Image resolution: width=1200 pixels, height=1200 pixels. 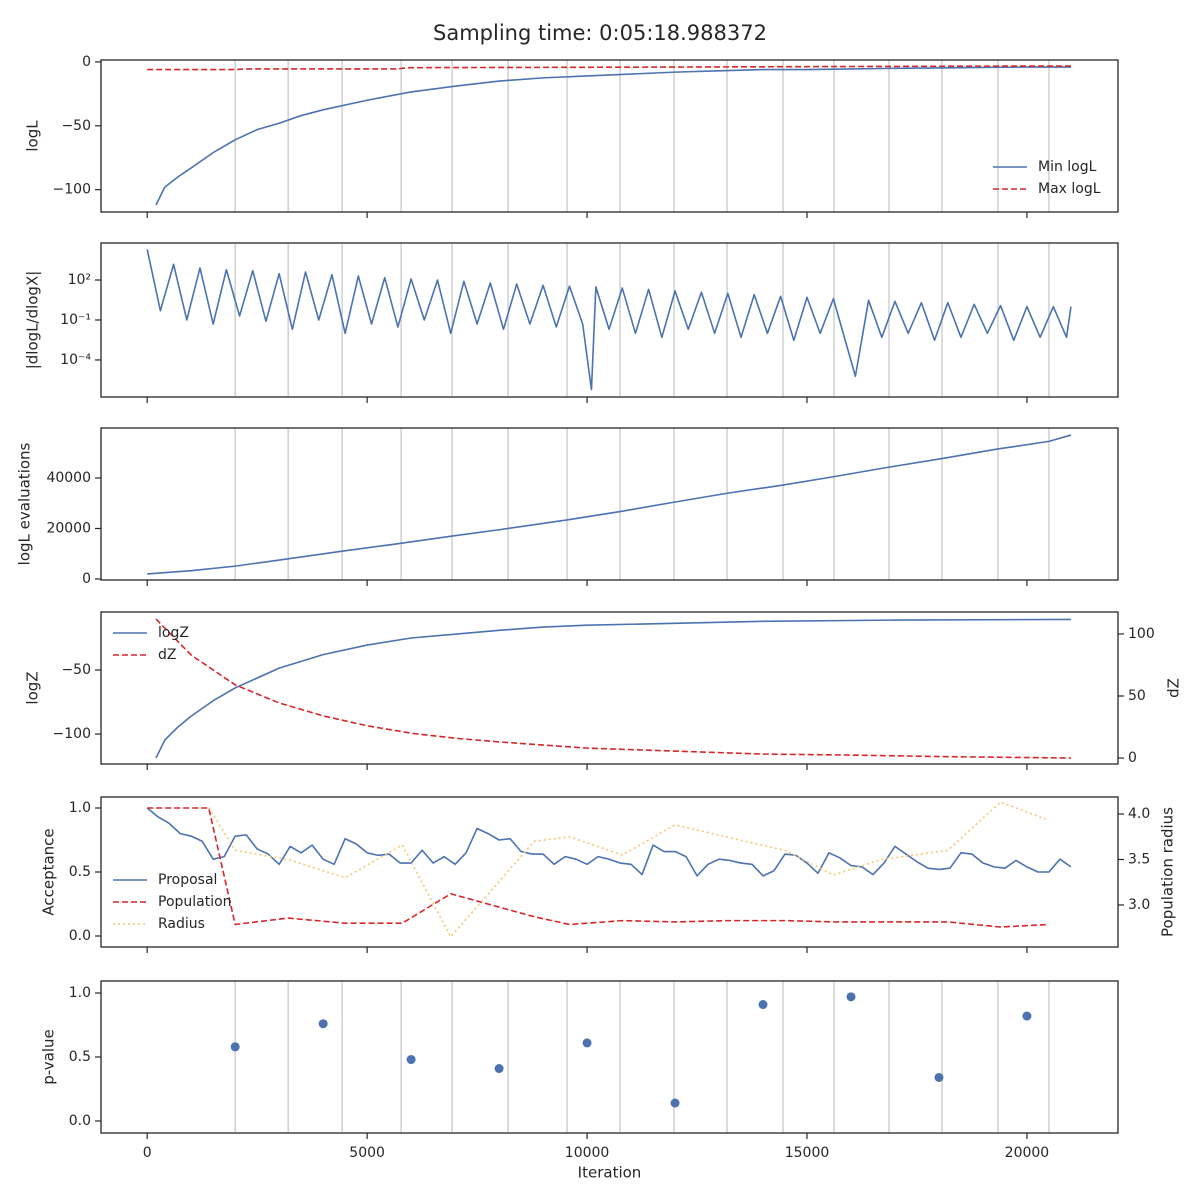 What do you see at coordinates (1132, 758) in the screenshot?
I see `y2-tick-label: 0` at bounding box center [1132, 758].